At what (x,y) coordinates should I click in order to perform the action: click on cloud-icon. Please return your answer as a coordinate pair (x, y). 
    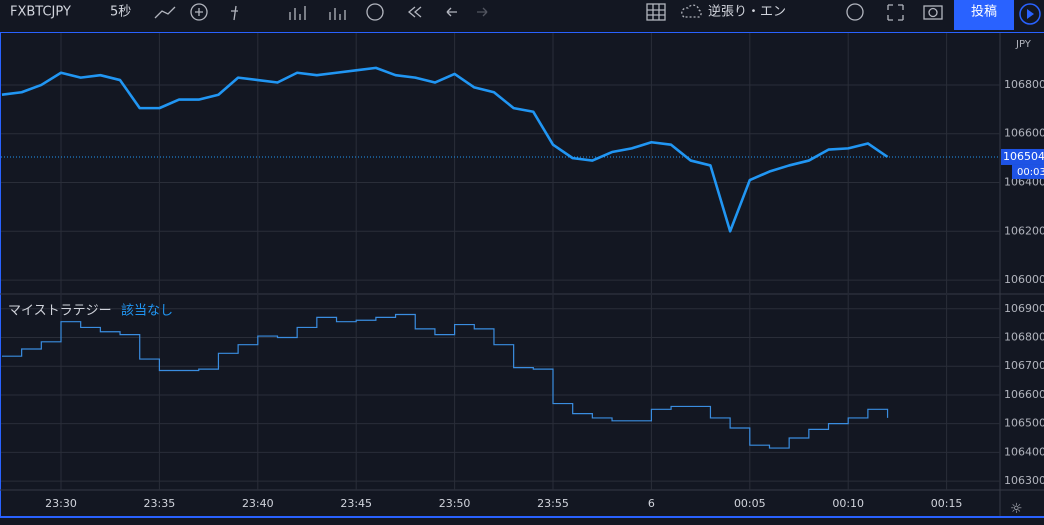
    Looking at the image, I should click on (691, 11).